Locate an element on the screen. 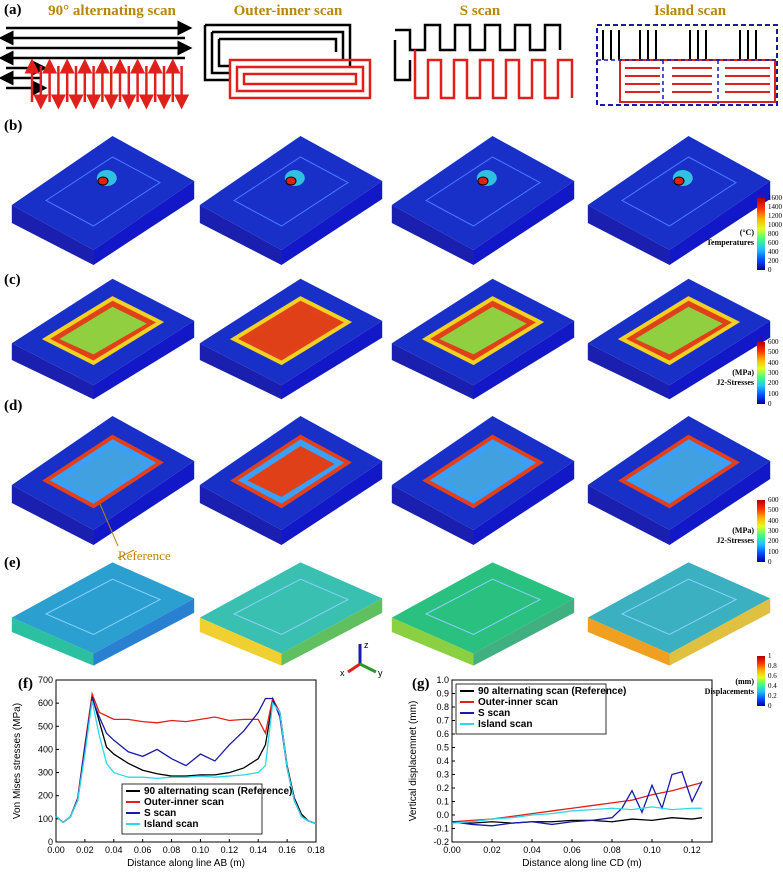 This screenshot has height=884, width=783. y-tick-label: 100 is located at coordinates (45, 819).